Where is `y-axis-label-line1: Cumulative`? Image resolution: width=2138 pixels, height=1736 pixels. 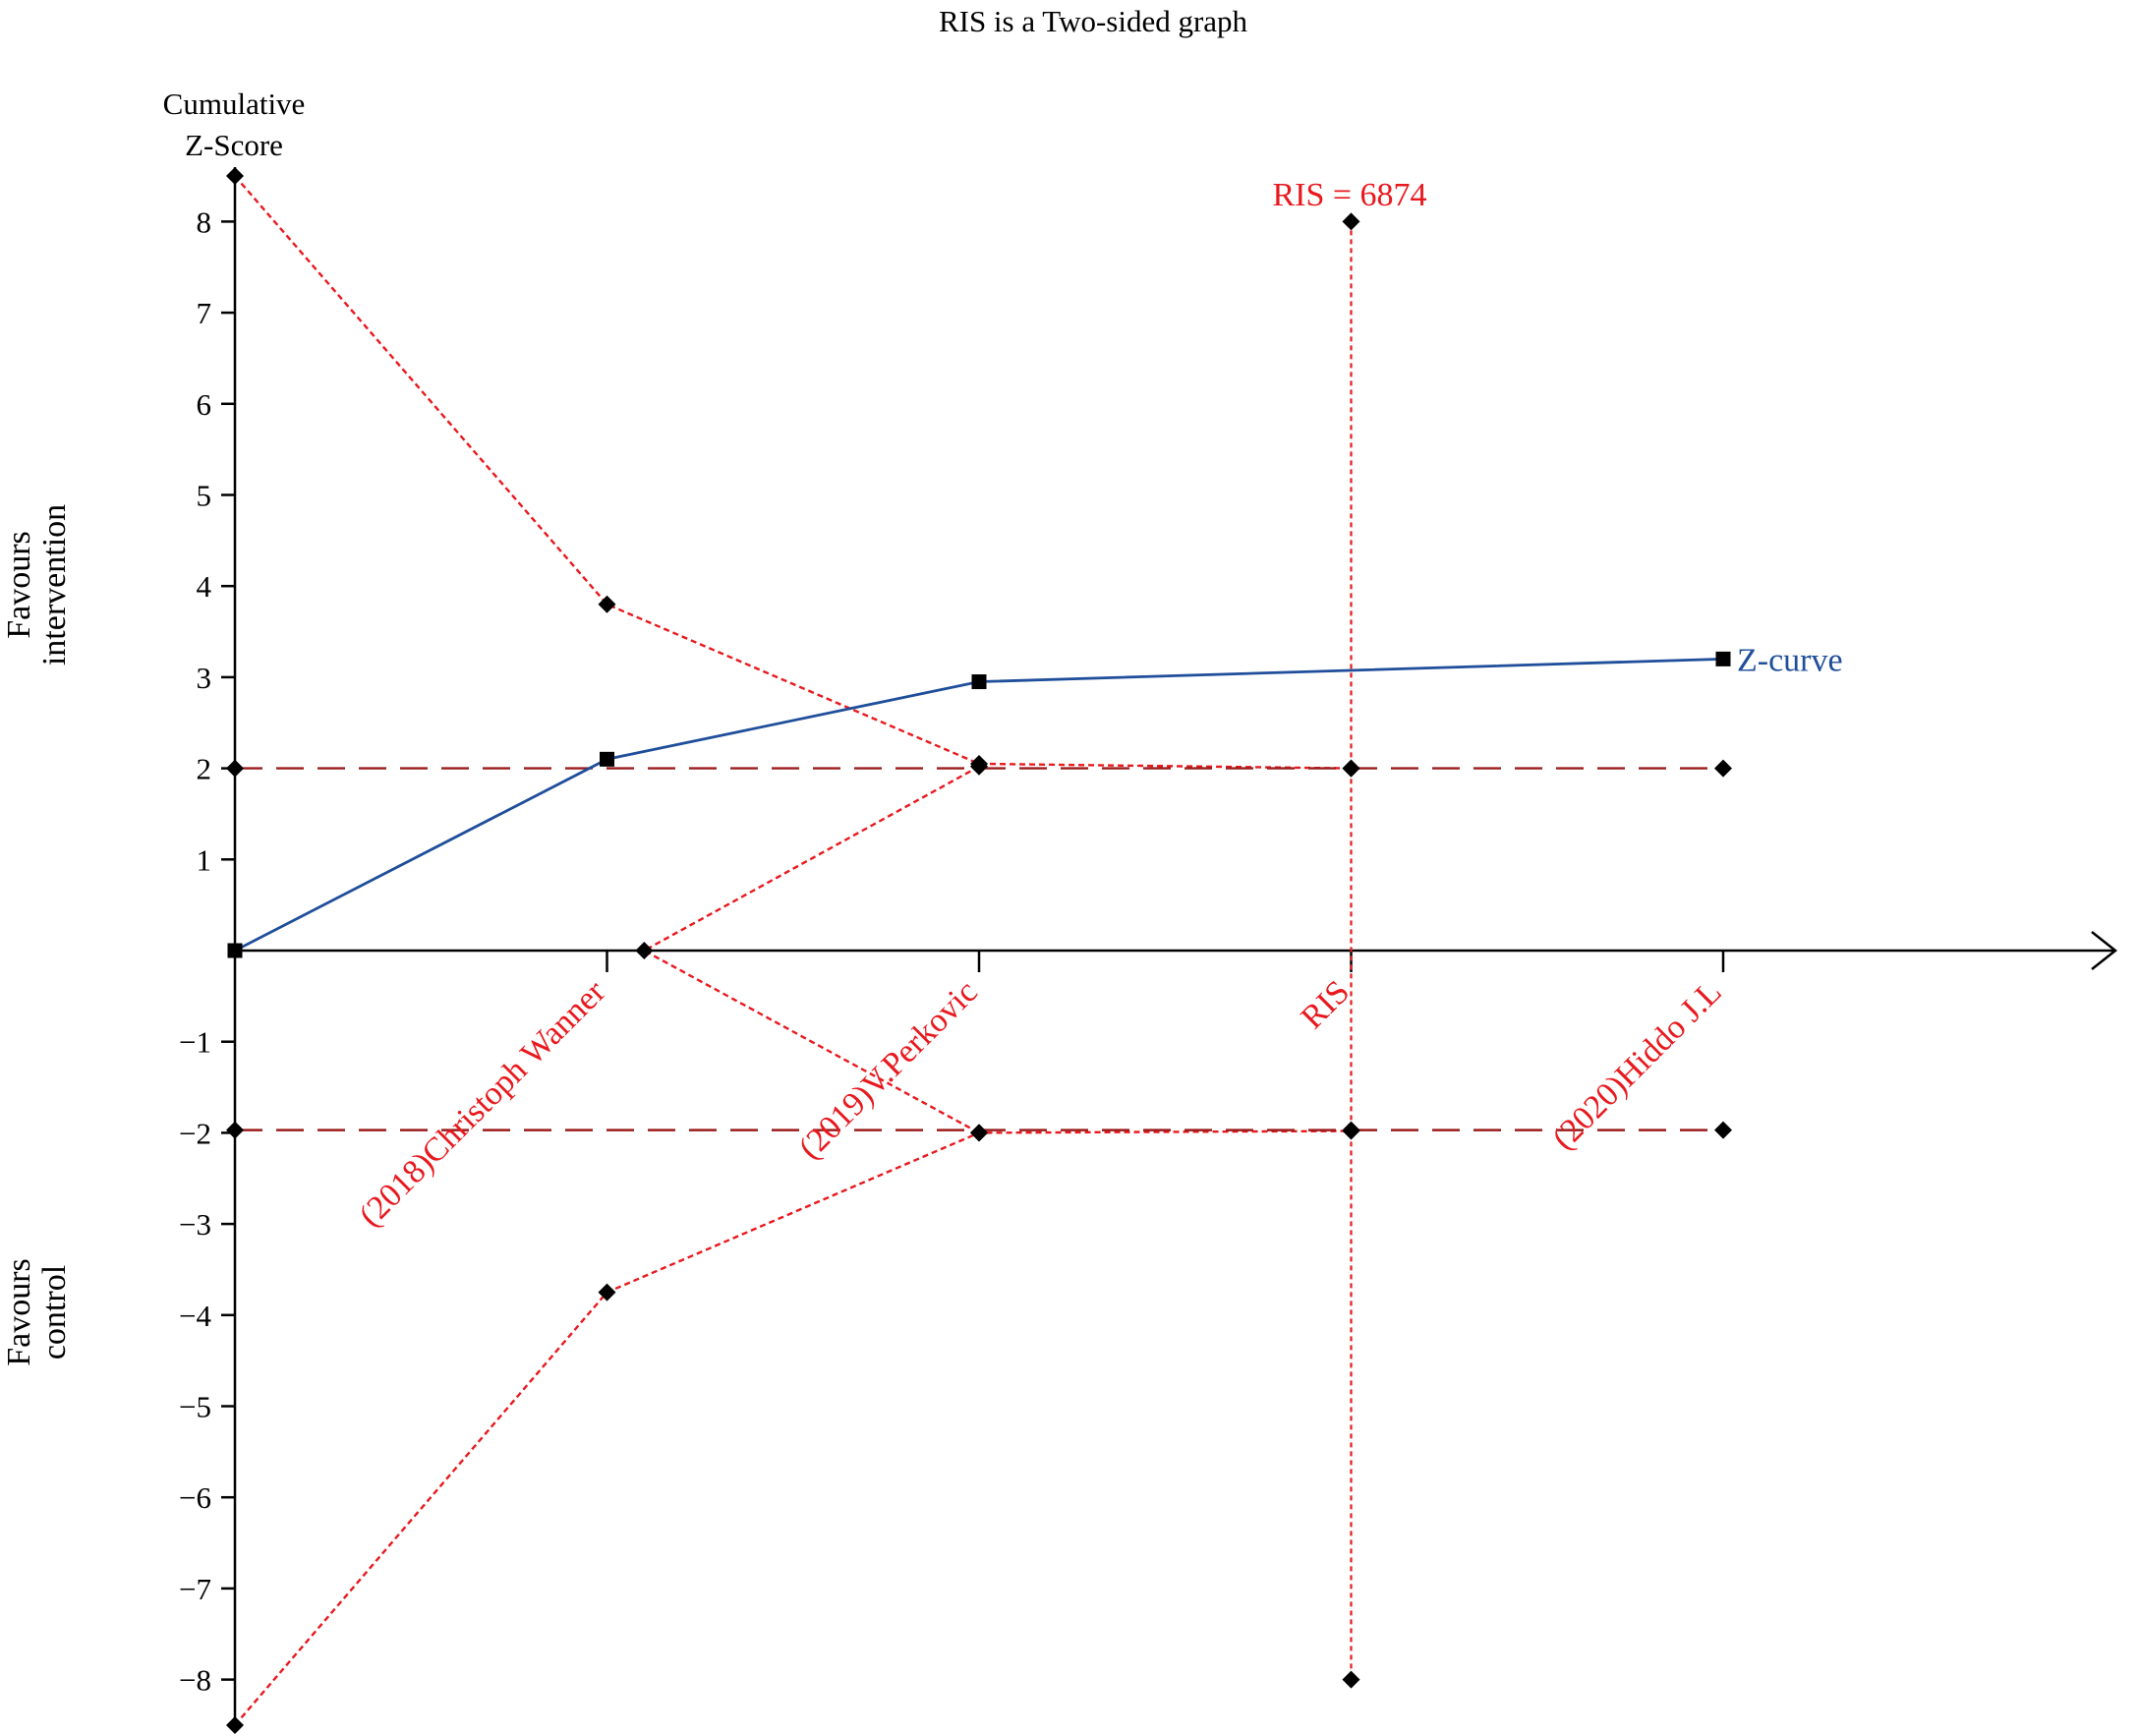
y-axis-label-line1: Cumulative is located at coordinates (234, 104).